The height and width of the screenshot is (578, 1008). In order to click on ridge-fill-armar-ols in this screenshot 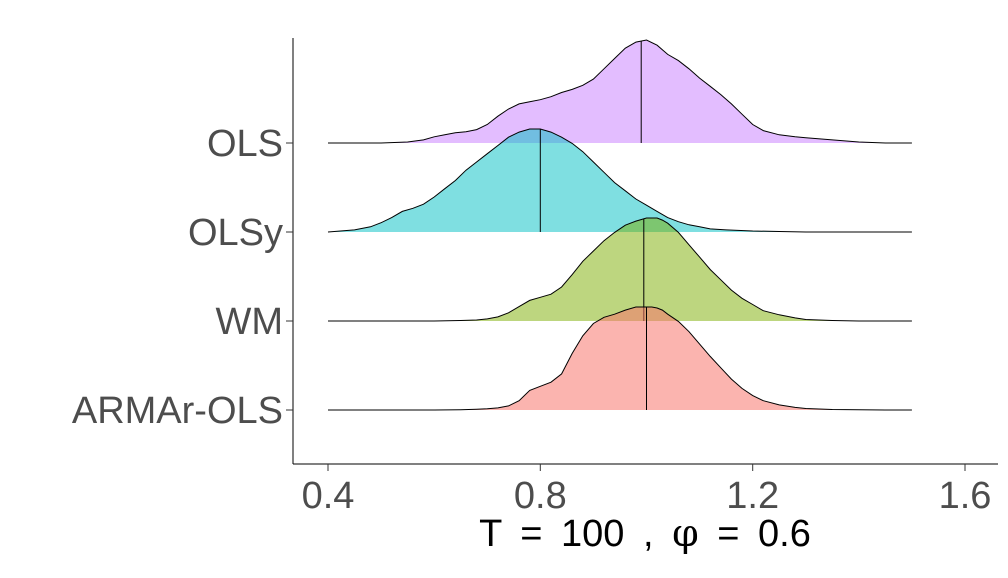, I will do `click(620, 358)`.